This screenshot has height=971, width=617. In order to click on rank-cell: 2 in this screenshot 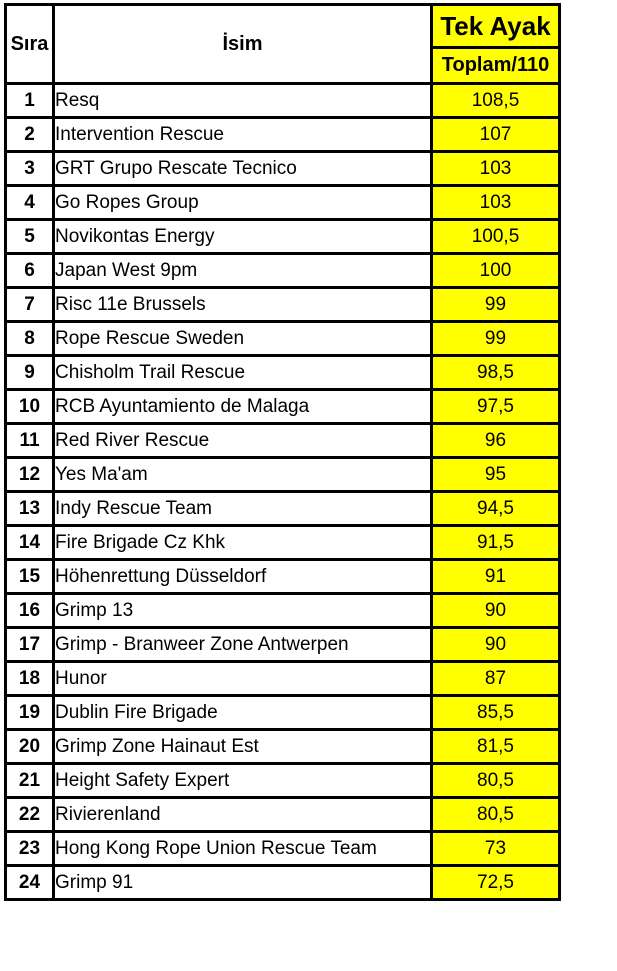, I will do `click(29, 134)`.